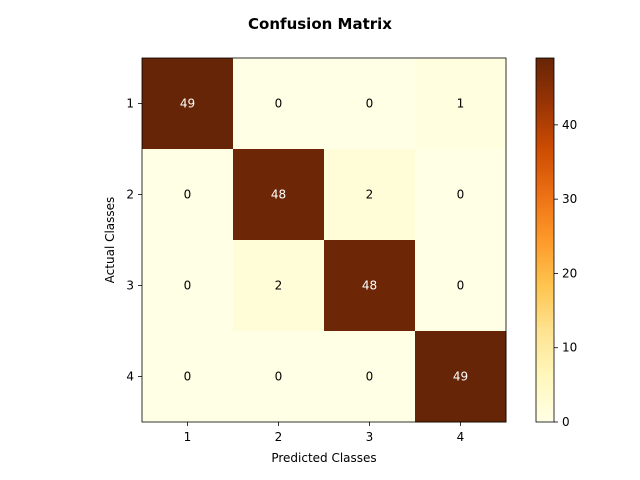 Image resolution: width=640 pixels, height=480 pixels. What do you see at coordinates (569, 348) in the screenshot?
I see `colorbar-tick-label: 10` at bounding box center [569, 348].